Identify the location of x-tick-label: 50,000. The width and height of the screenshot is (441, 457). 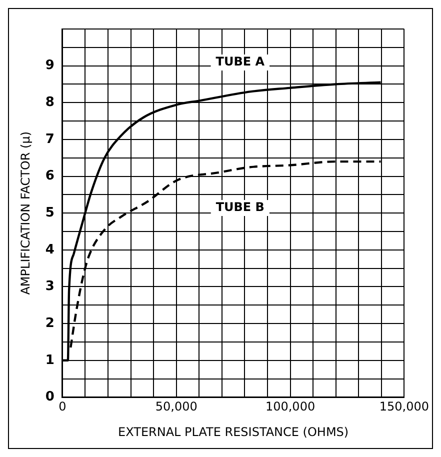
(176, 407).